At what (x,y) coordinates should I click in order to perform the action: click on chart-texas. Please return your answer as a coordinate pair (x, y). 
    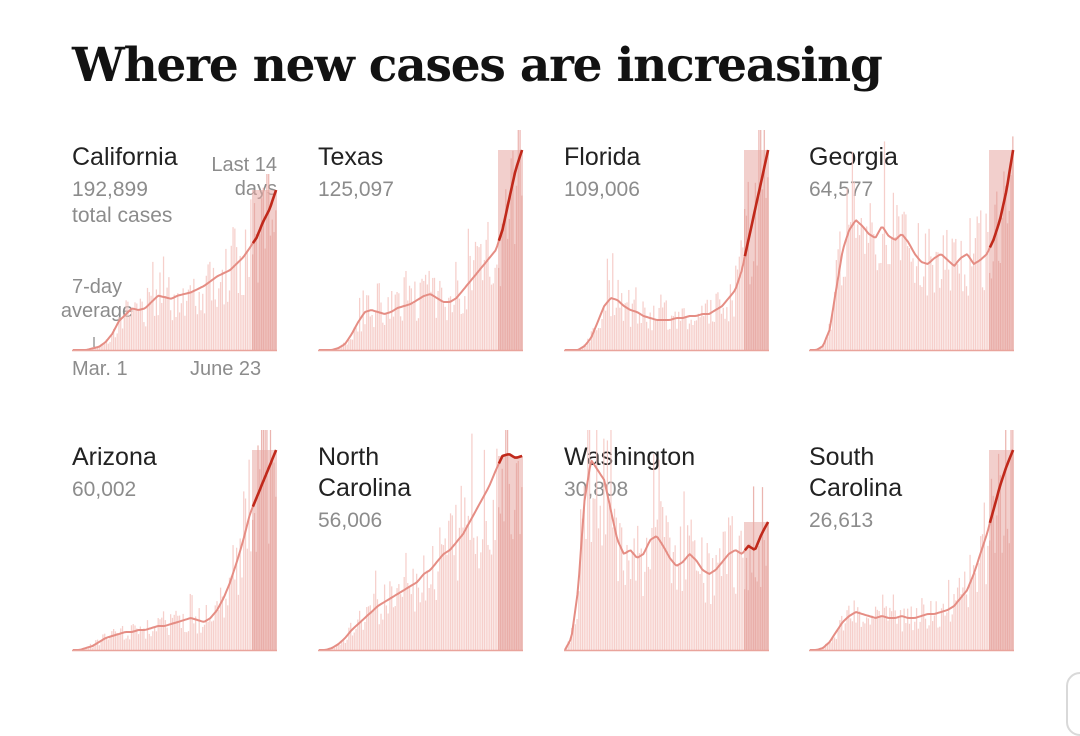
    Looking at the image, I should click on (420, 248).